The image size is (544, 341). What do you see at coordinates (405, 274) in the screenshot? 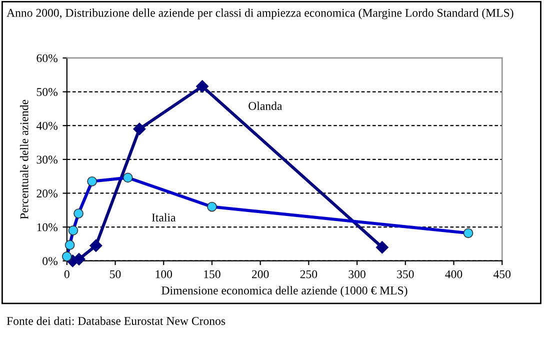
I see `x-tick-label: 350` at bounding box center [405, 274].